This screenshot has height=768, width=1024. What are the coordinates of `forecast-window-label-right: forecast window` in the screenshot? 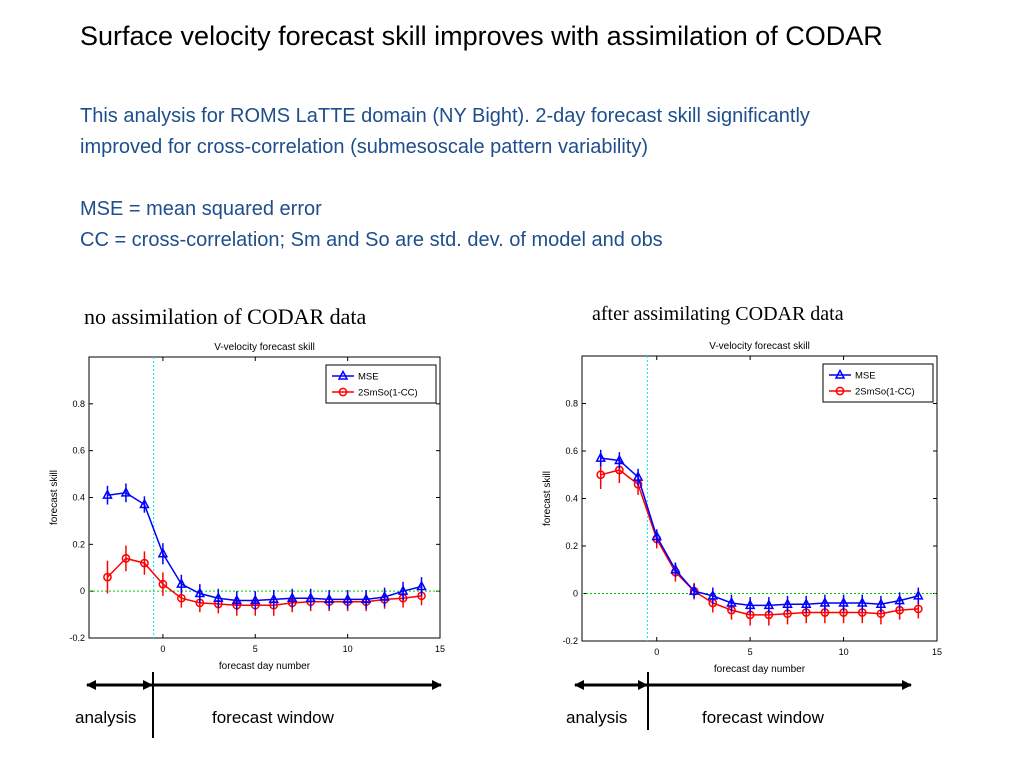 It's located at (763, 717).